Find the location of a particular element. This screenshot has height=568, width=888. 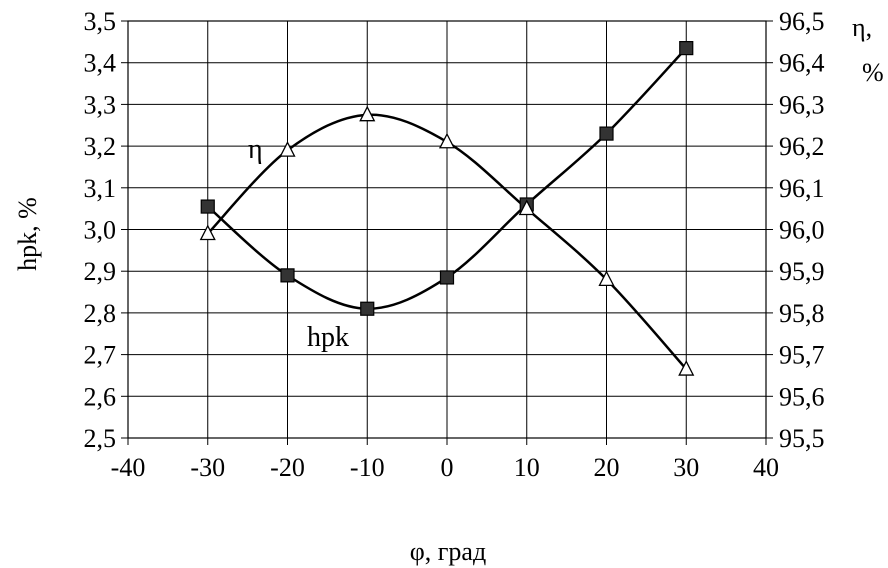

x-tick-label: -40 is located at coordinates (128, 467).